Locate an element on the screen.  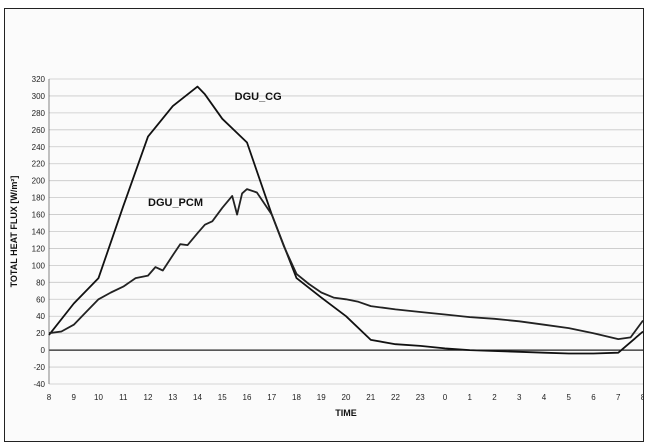
y-tick-label: 0 is located at coordinates (43, 350).